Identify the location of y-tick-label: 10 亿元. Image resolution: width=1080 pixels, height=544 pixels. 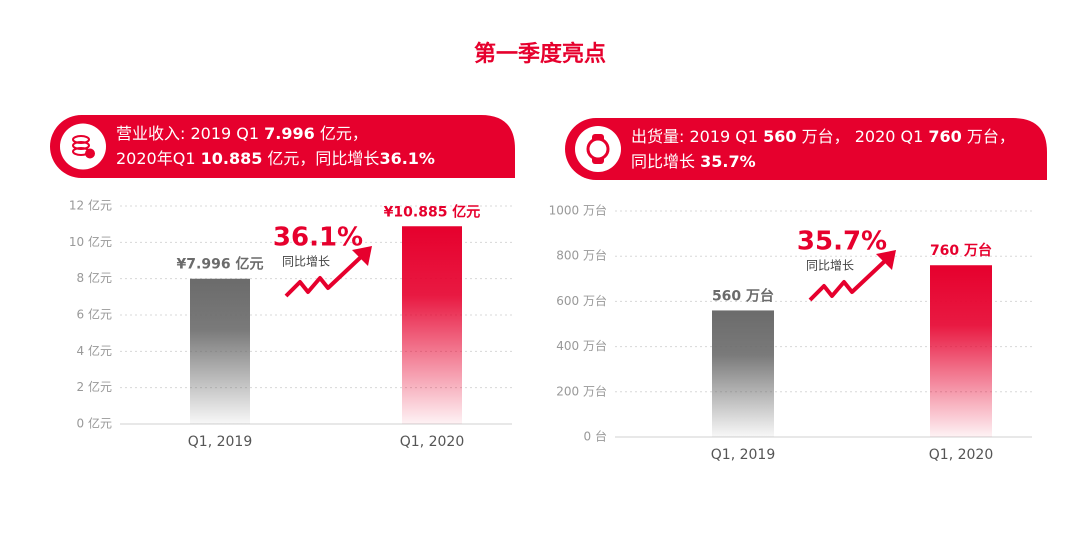
(90, 241).